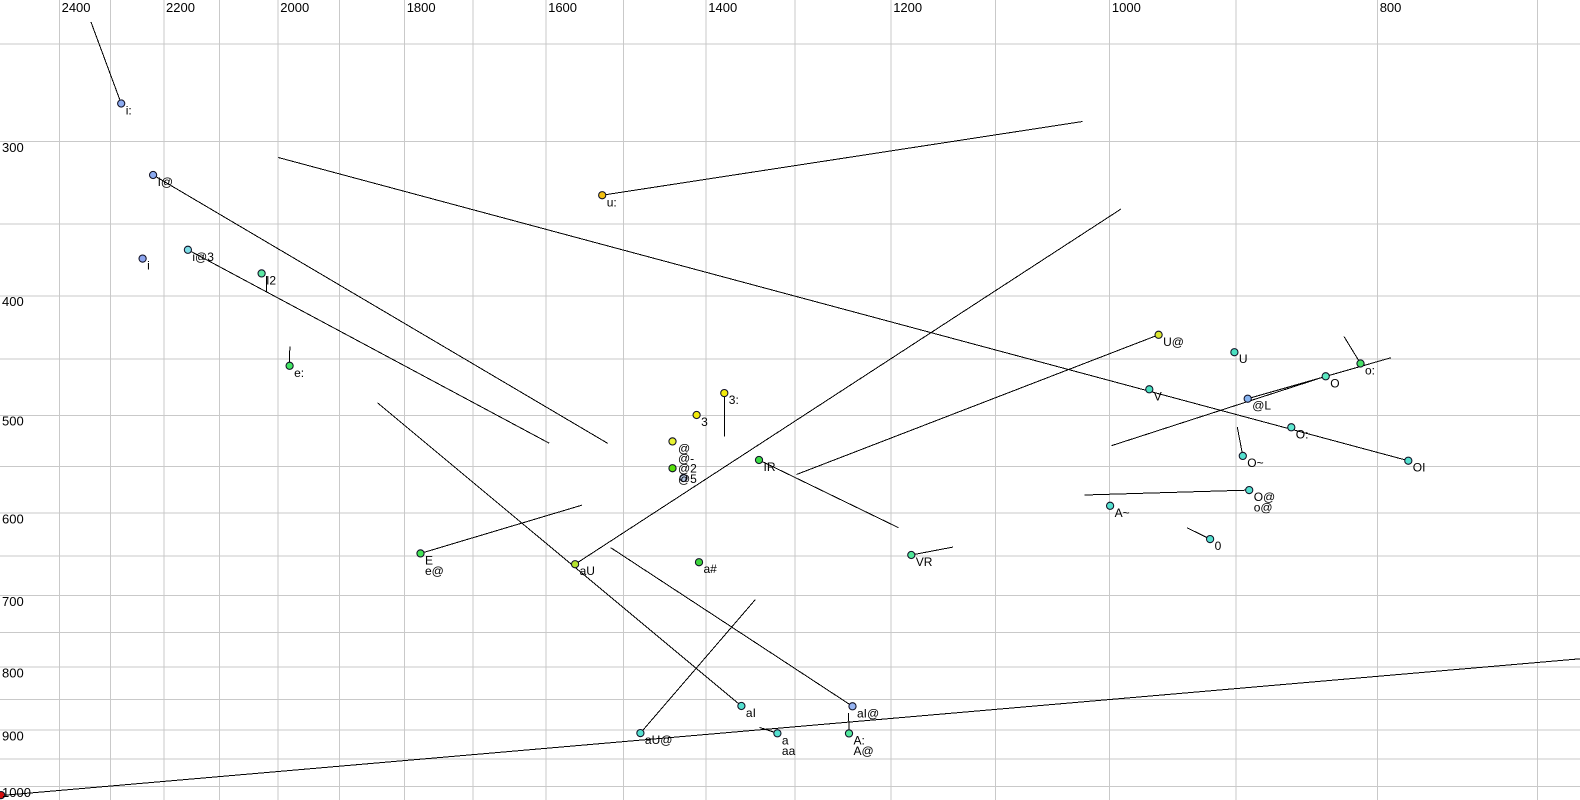  I want to click on svg-text: 1400, so click(722, 7).